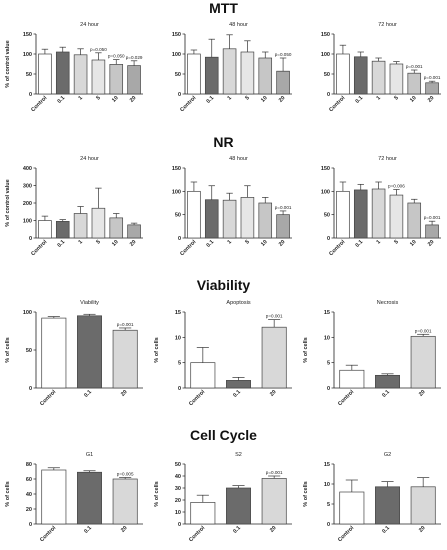 The height and width of the screenshot is (550, 447). I want to click on y-tick-label: 200, so click(27, 204).